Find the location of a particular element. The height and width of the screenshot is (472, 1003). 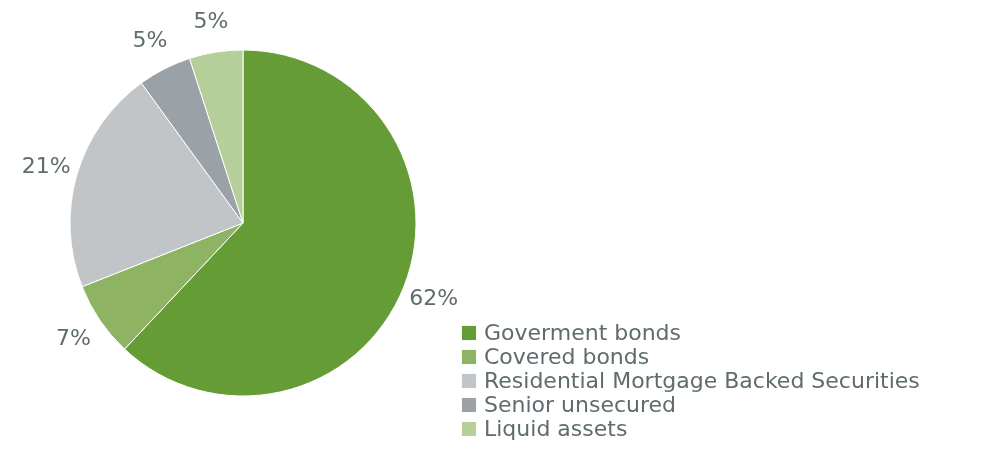

legend-label: Liquid assets is located at coordinates (556, 428).